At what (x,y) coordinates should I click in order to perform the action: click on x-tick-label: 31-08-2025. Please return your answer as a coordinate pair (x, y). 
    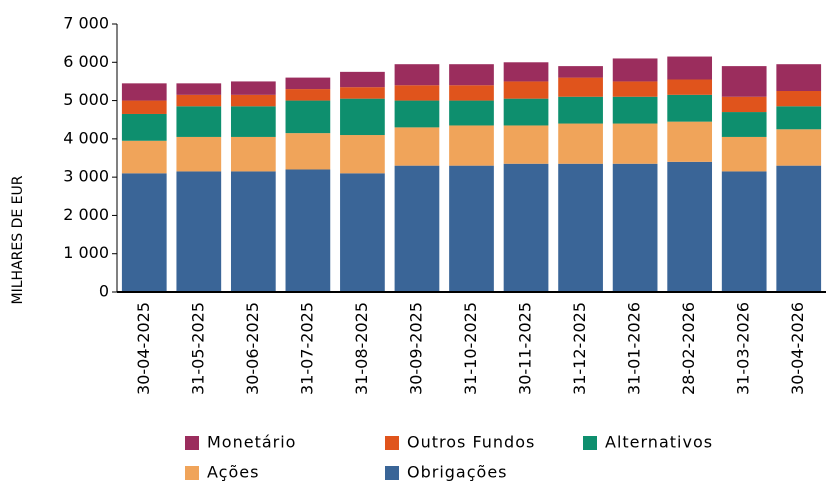
    Looking at the image, I should click on (361, 348).